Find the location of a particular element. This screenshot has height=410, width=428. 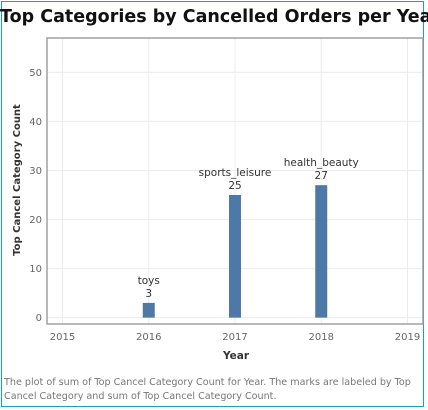

x-axis-ticks: 2015 2016 2017 2018 2019 is located at coordinates (235, 337).